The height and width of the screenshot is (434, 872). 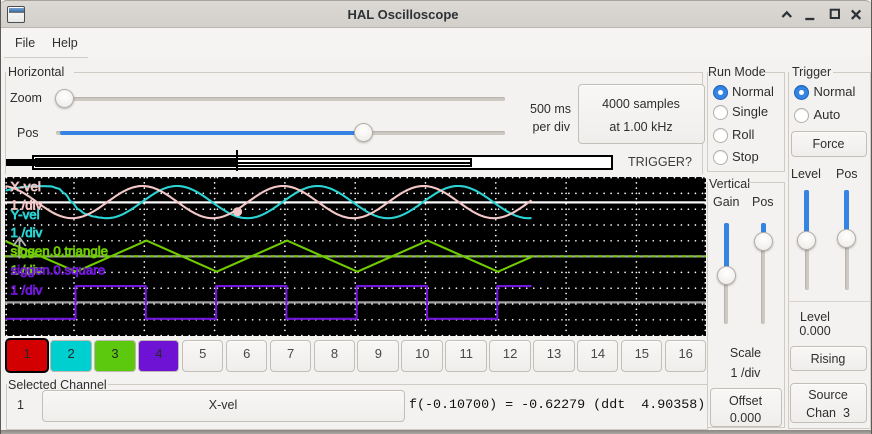 What do you see at coordinates (25, 186) in the screenshot?
I see `svg-text: X-vel` at bounding box center [25, 186].